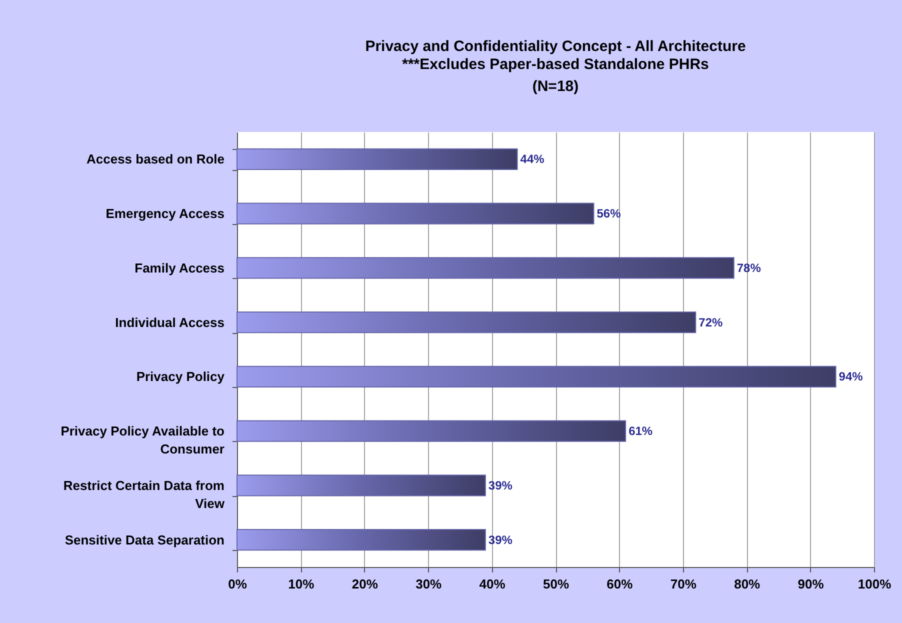 This screenshot has width=902, height=623. What do you see at coordinates (749, 267) in the screenshot?
I see `data-label: 78%` at bounding box center [749, 267].